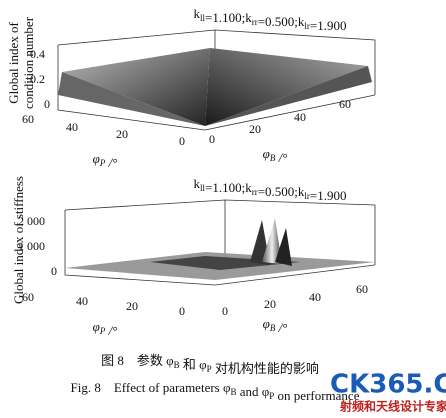  What do you see at coordinates (253, 391) in the screenshot?
I see `caption-en-part: and φ` at bounding box center [253, 391].